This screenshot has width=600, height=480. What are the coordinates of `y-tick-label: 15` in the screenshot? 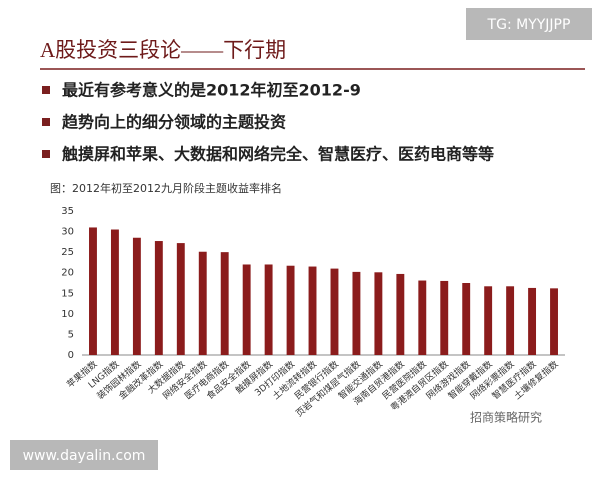 It's located at (67, 293).